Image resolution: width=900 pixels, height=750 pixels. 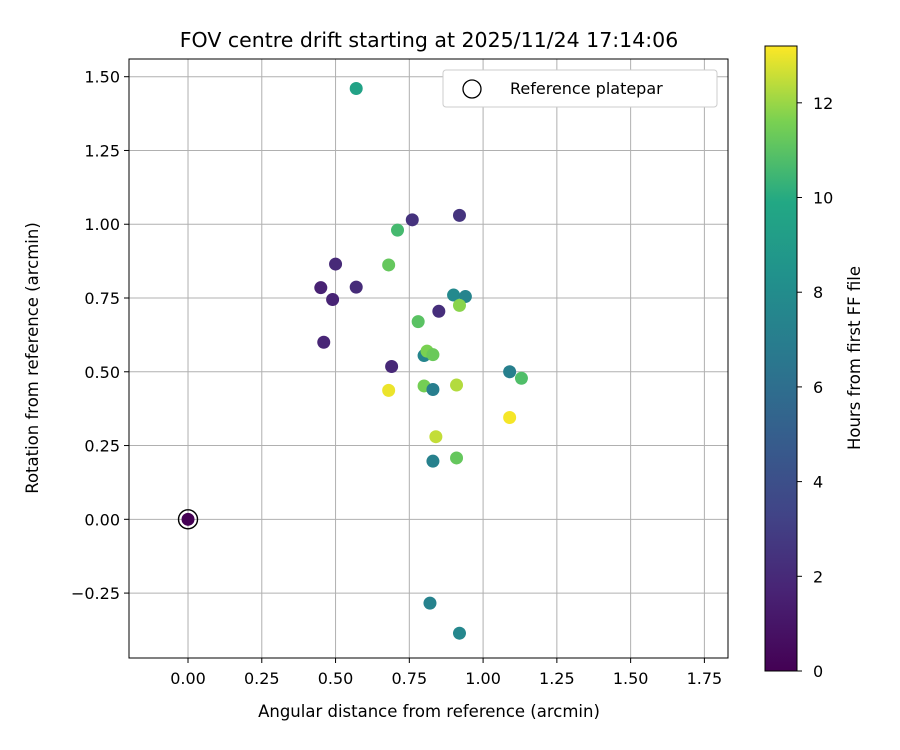 I want to click on y-tick-label: 0.50, so click(x=102, y=372).